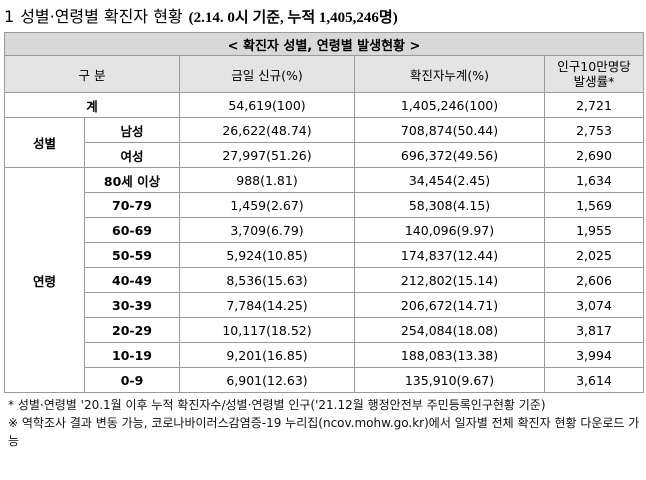  I want to click on cell-new-today: 988(1.81), so click(267, 180).